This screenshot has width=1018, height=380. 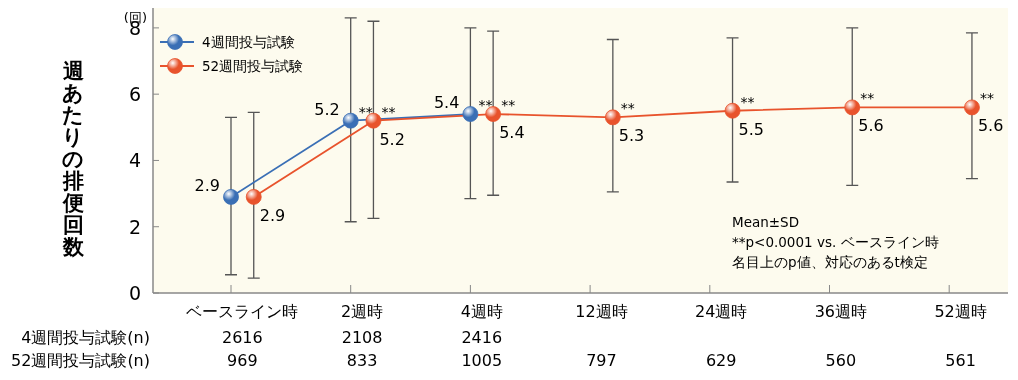 I want to click on legend-label: 52週間投与試験, so click(x=253, y=66).